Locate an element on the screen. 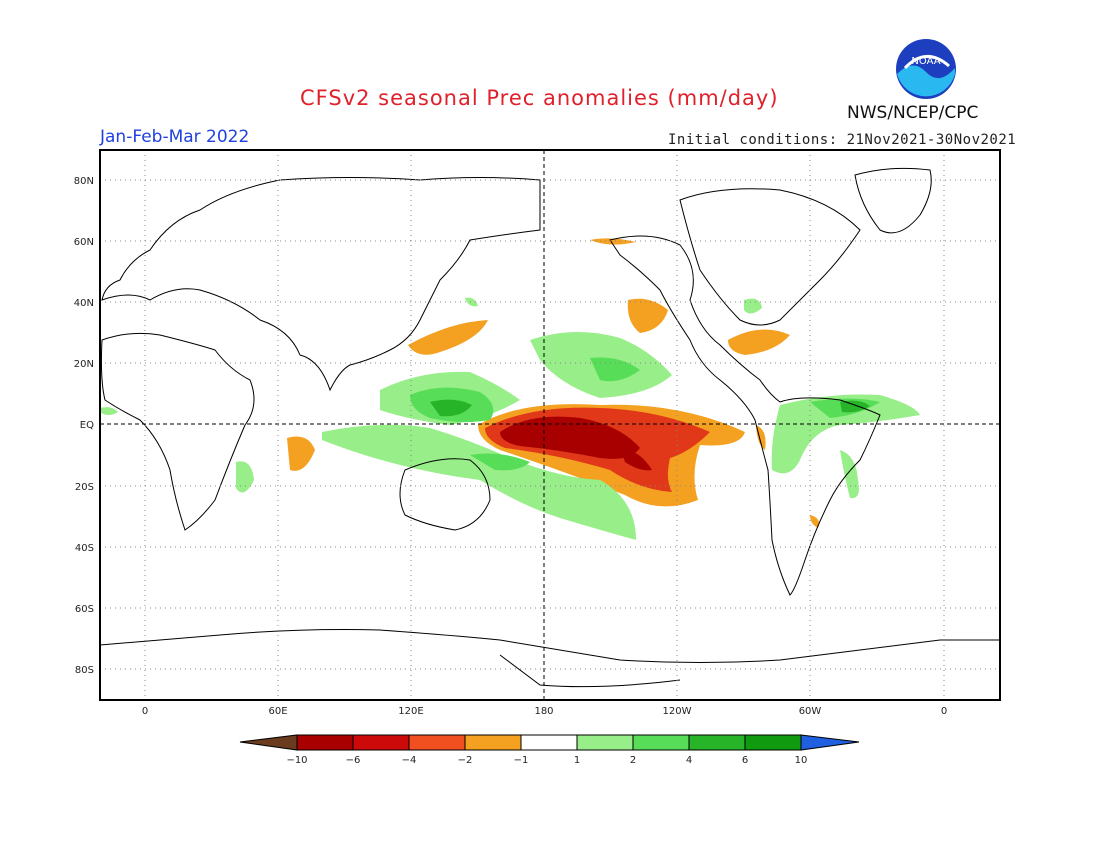 The height and width of the screenshot is (850, 1100). legend-label: 6 is located at coordinates (745, 760).